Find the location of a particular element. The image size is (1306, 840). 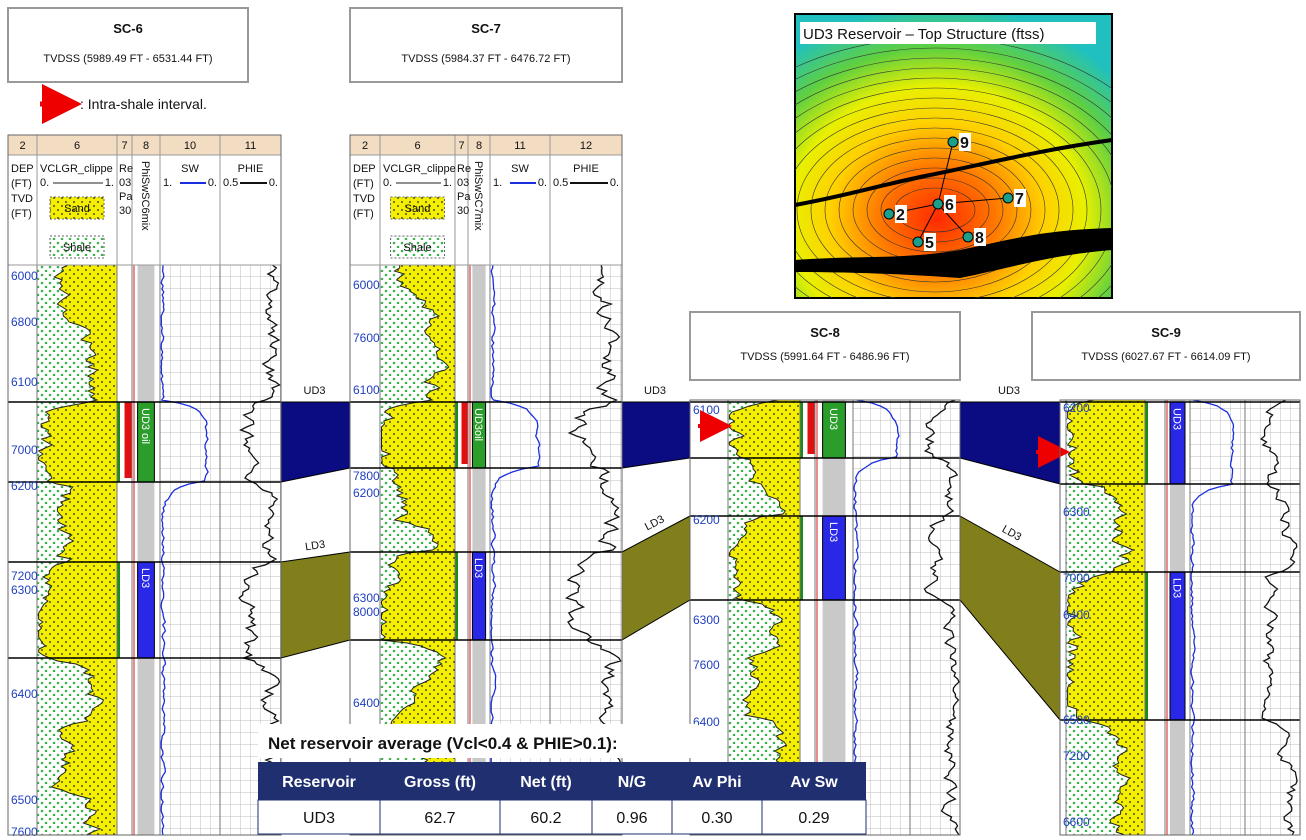

table-header: Reservoir is located at coordinates (319, 782).